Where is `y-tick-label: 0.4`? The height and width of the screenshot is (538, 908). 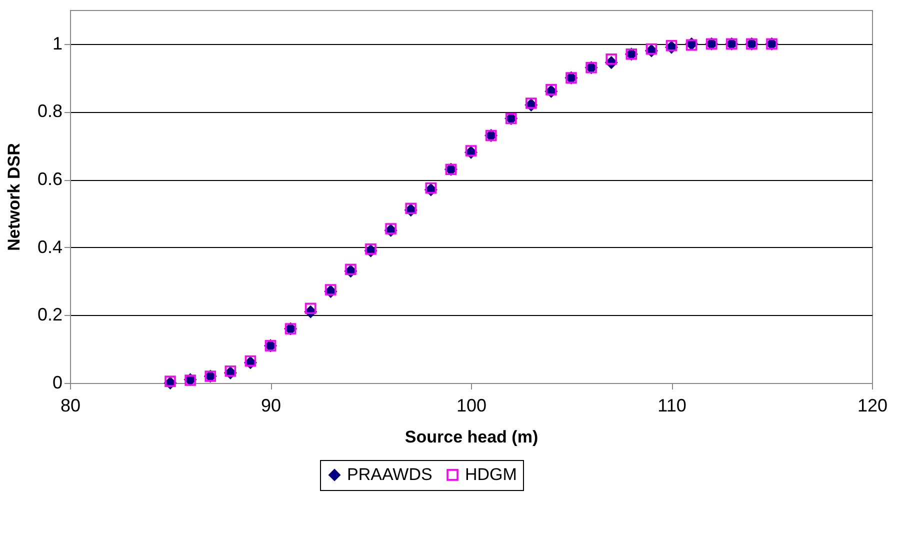
y-tick-label: 0.4 is located at coordinates (49, 246).